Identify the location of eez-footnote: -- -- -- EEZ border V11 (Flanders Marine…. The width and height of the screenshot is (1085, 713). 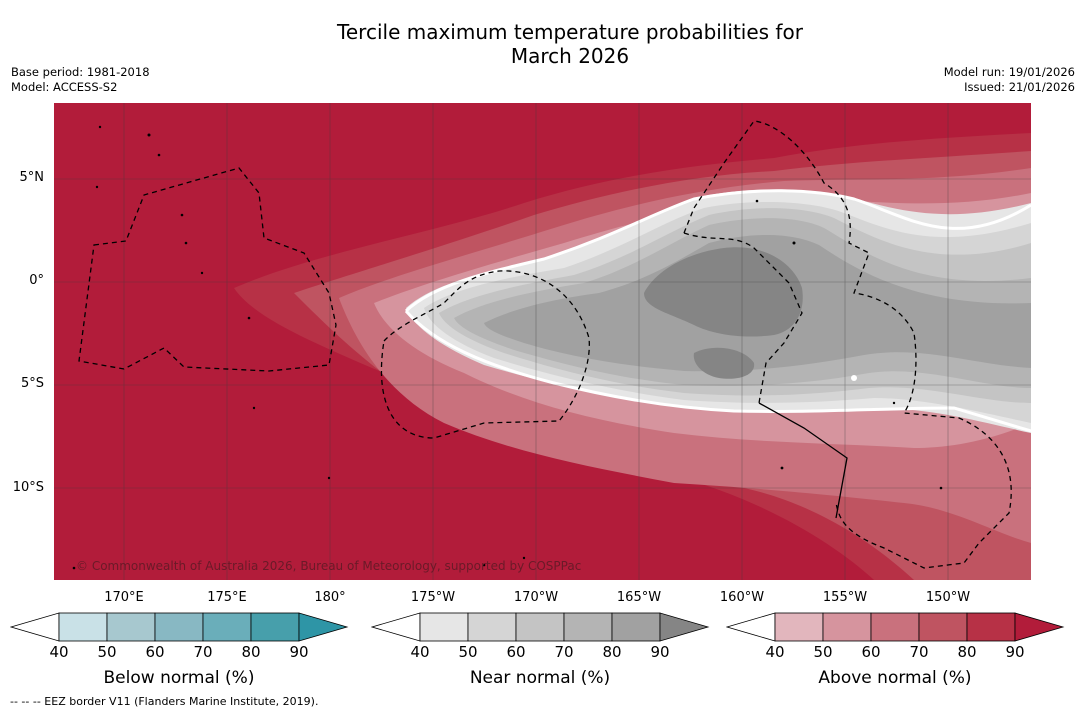
(164, 701).